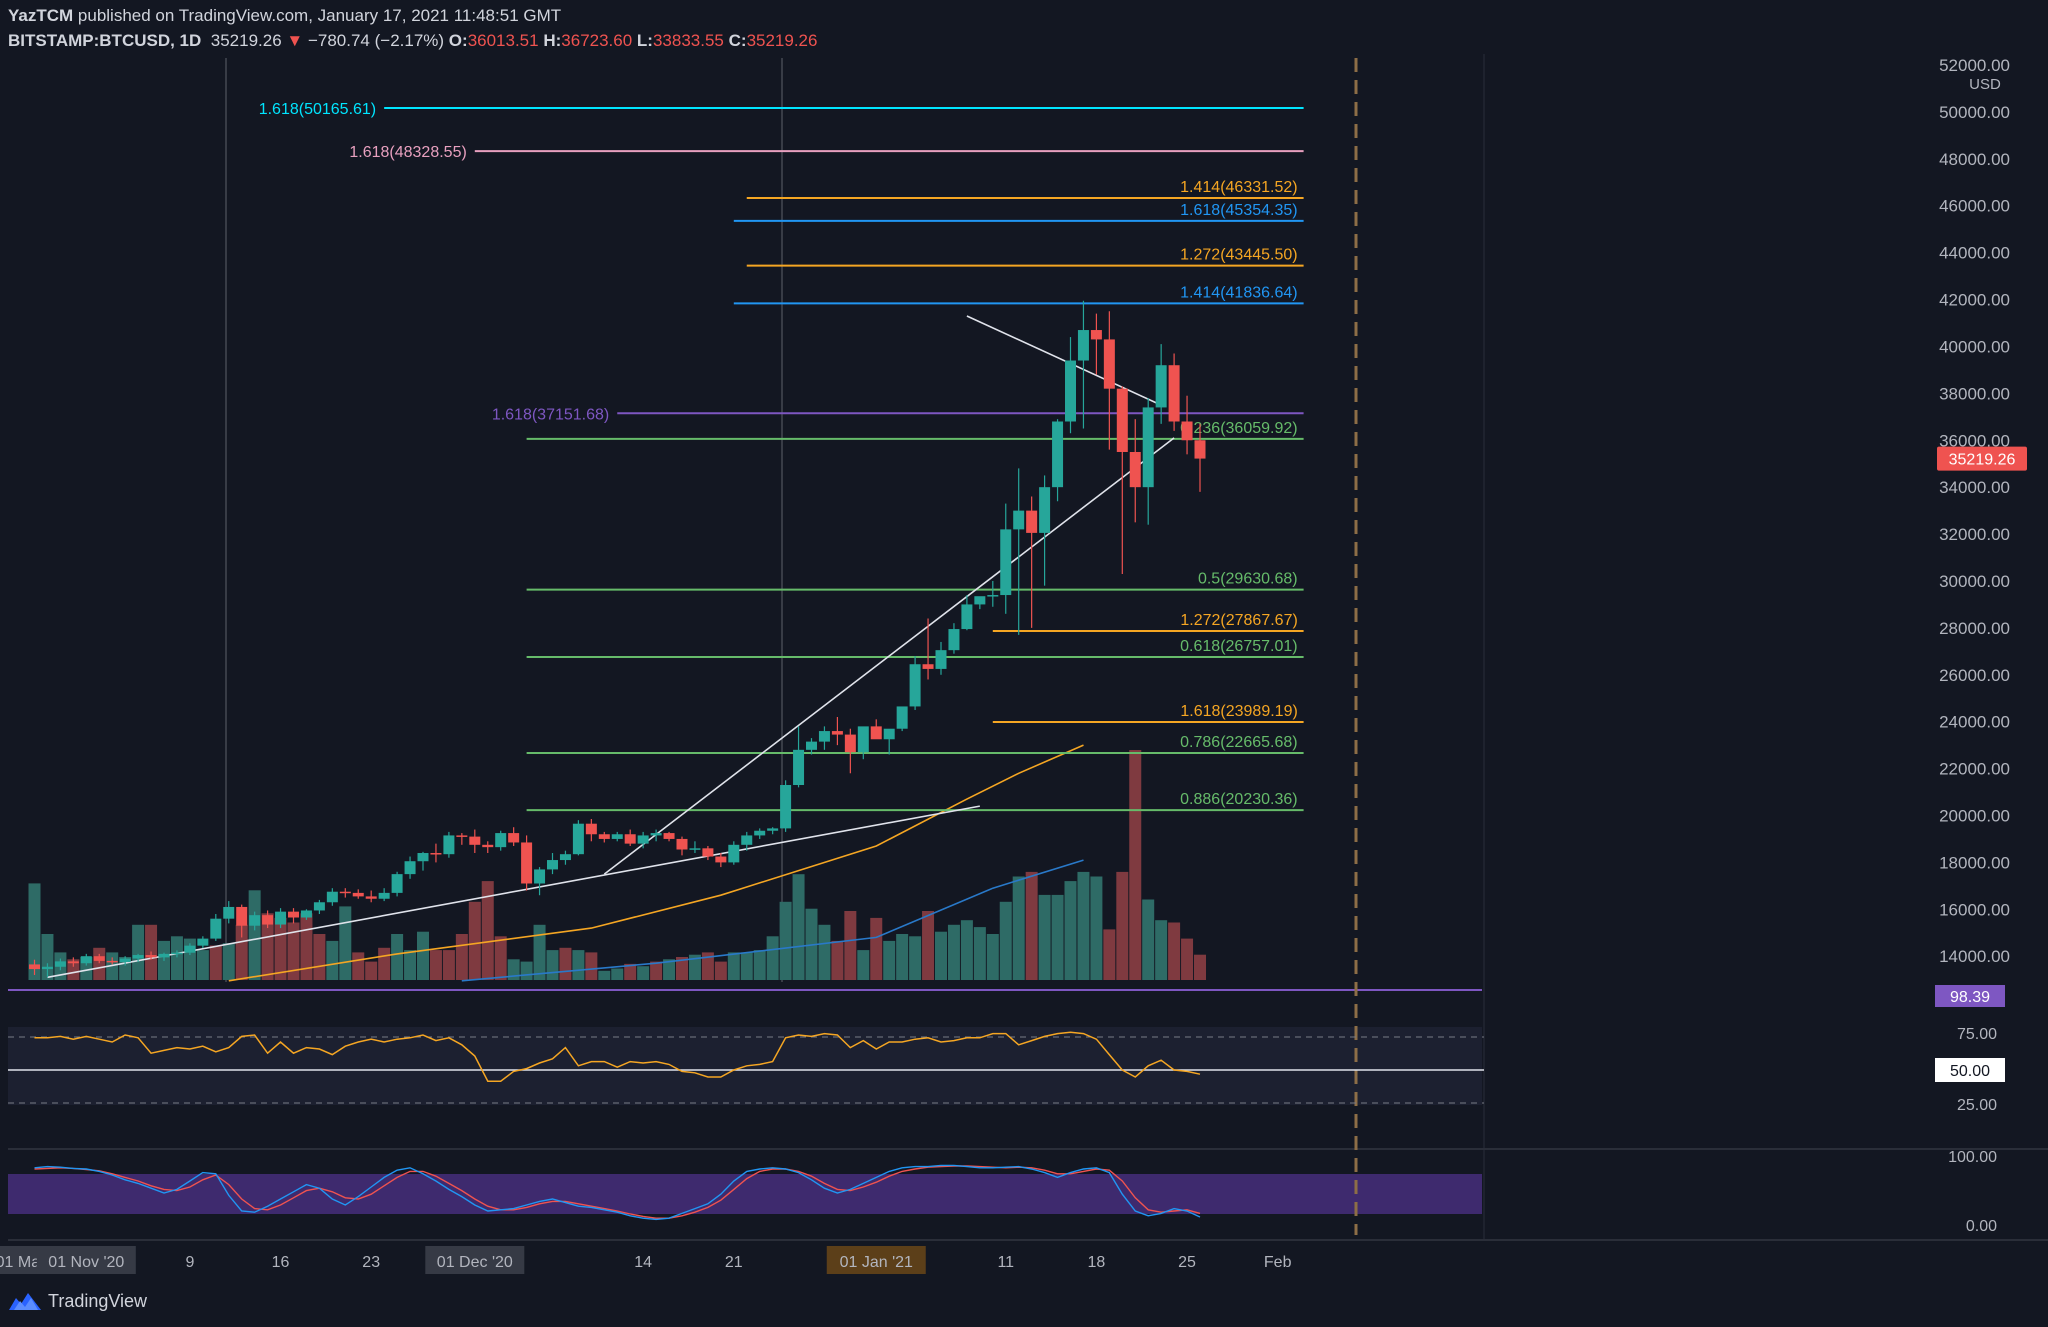 This screenshot has height=1327, width=2048. What do you see at coordinates (1974, 722) in the screenshot?
I see `price-tick-label: 24000.00` at bounding box center [1974, 722].